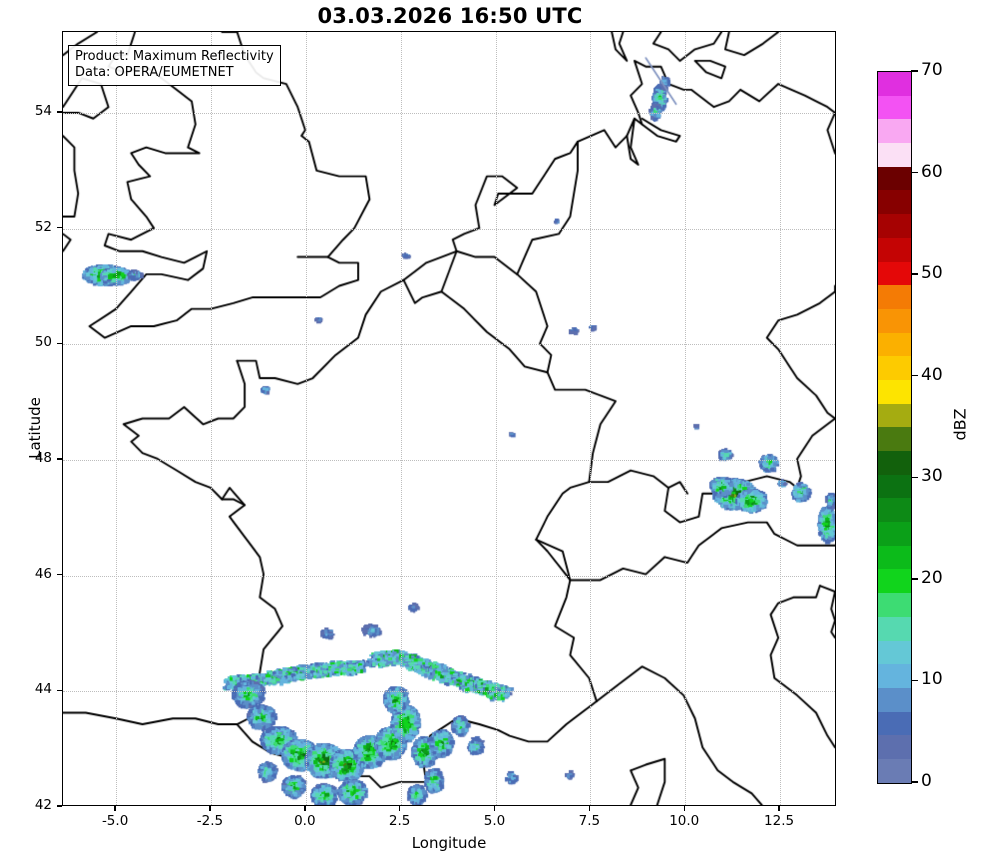 This screenshot has height=860, width=985. I want to click on x-tick-label: -2.5, so click(210, 821).